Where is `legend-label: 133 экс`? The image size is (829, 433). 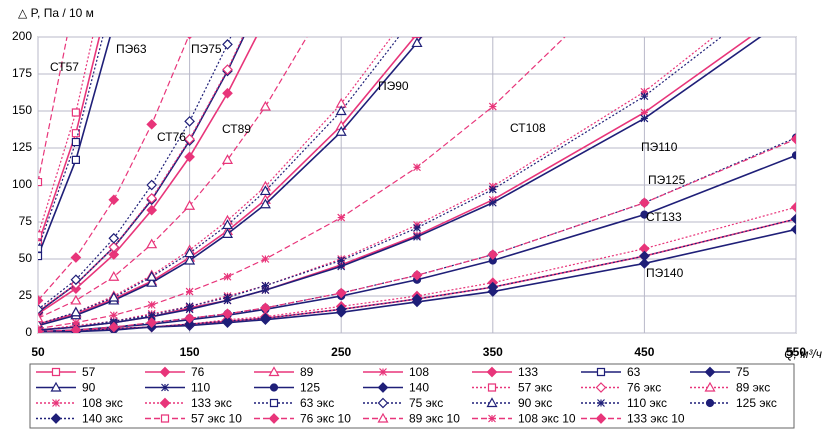
legend-label: 133 экс is located at coordinates (211, 403).